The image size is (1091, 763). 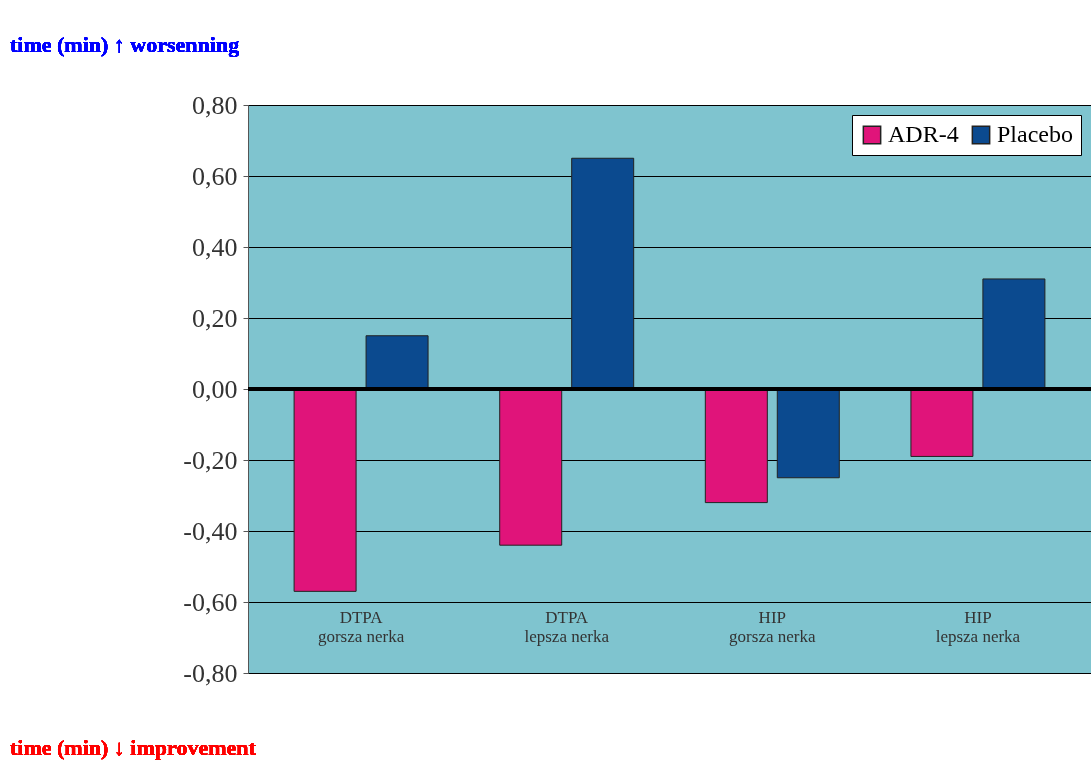 What do you see at coordinates (133, 747) in the screenshot?
I see `text: time (min) ↓ improvement` at bounding box center [133, 747].